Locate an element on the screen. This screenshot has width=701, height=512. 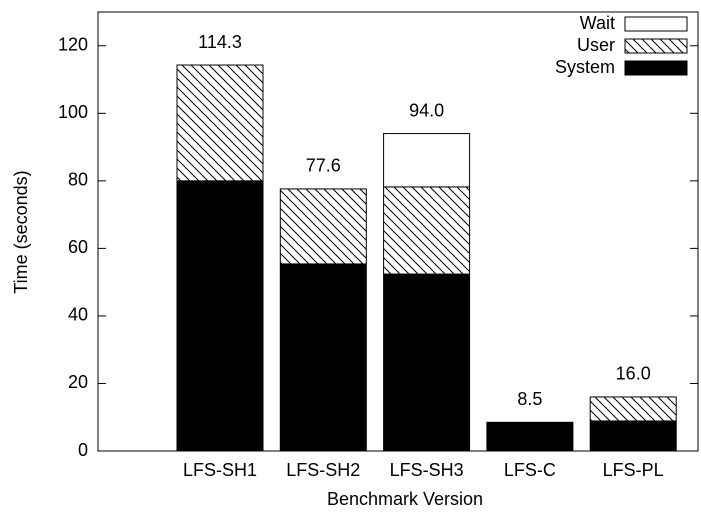
total-label: 16.0 is located at coordinates (633, 374).